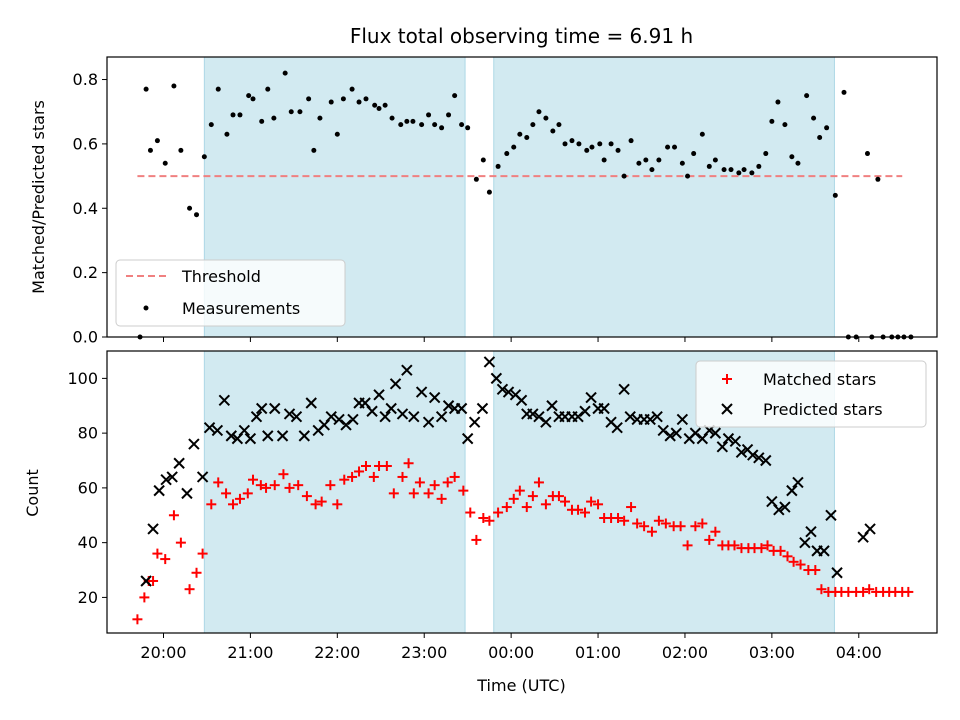 Image resolution: width=960 pixels, height=720 pixels. What do you see at coordinates (598, 652) in the screenshot?
I see `x-tick-label: 01:00` at bounding box center [598, 652].